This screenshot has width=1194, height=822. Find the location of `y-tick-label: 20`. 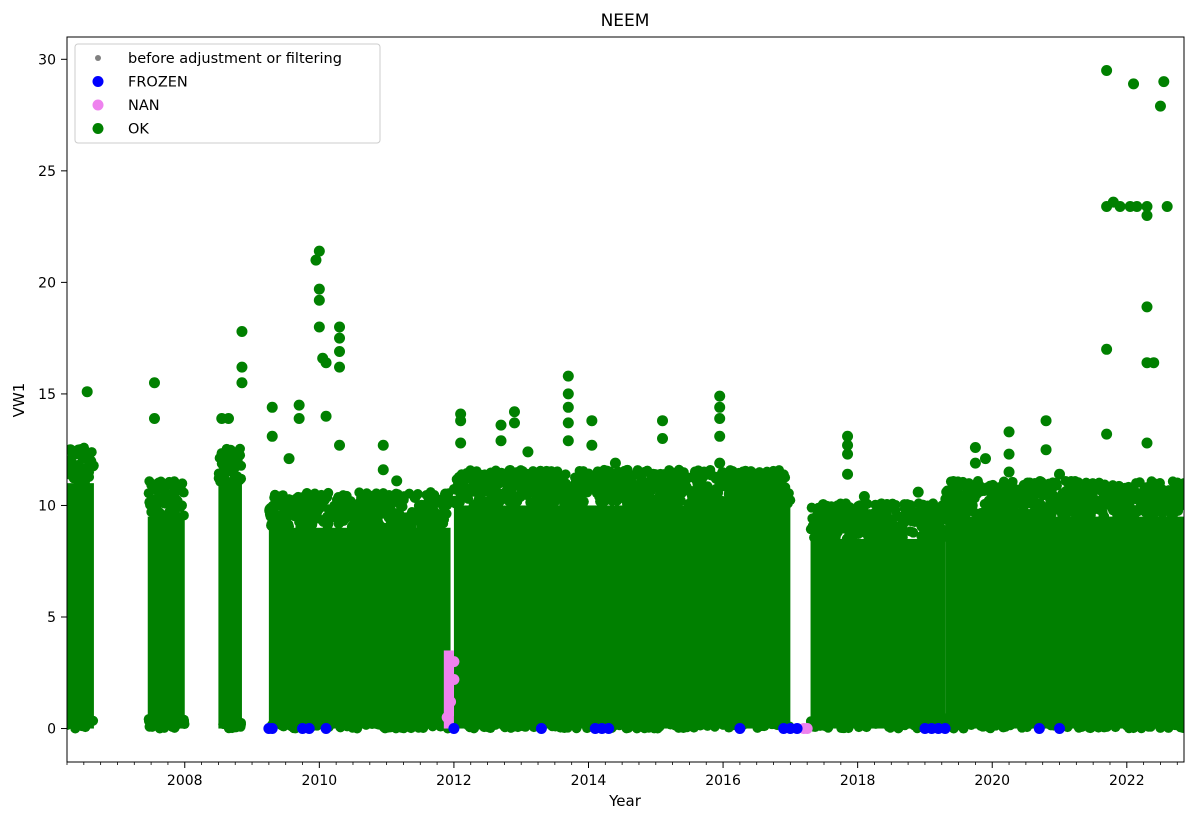

y-tick-label: 20 is located at coordinates (47, 283).